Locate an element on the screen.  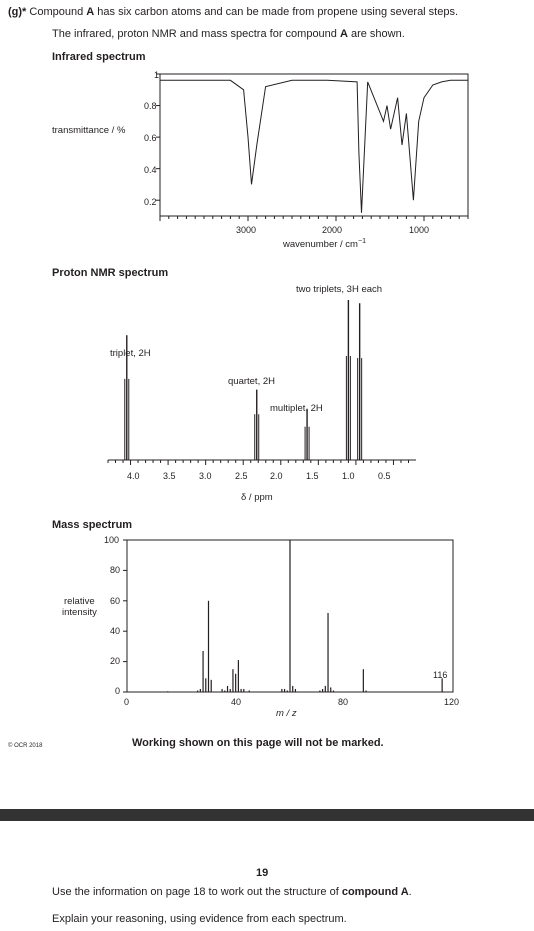
nmr-xtick: 1.5 is located at coordinates (312, 476).